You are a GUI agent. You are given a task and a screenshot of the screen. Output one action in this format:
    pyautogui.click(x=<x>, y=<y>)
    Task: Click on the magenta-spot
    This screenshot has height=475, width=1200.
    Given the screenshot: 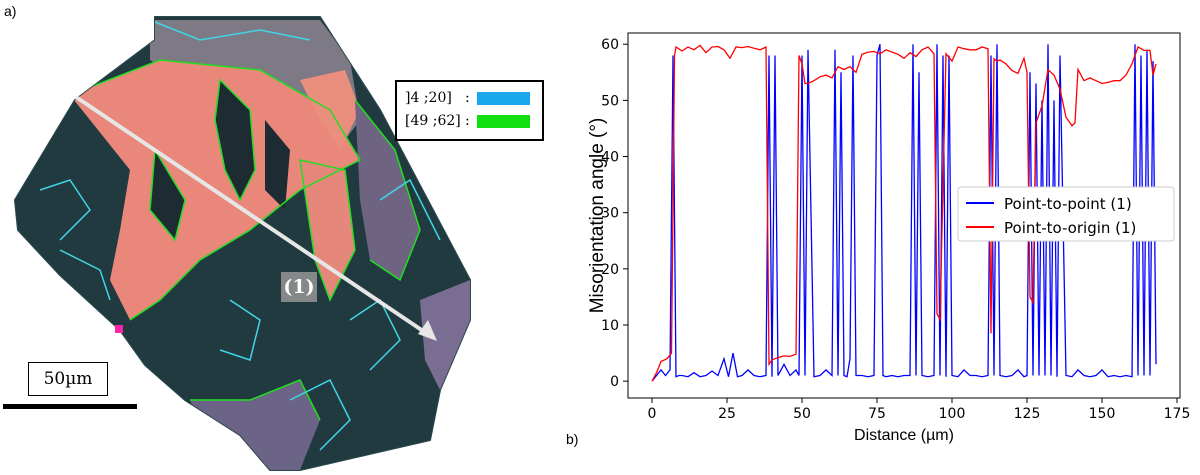 What is the action you would take?
    pyautogui.click(x=119, y=329)
    